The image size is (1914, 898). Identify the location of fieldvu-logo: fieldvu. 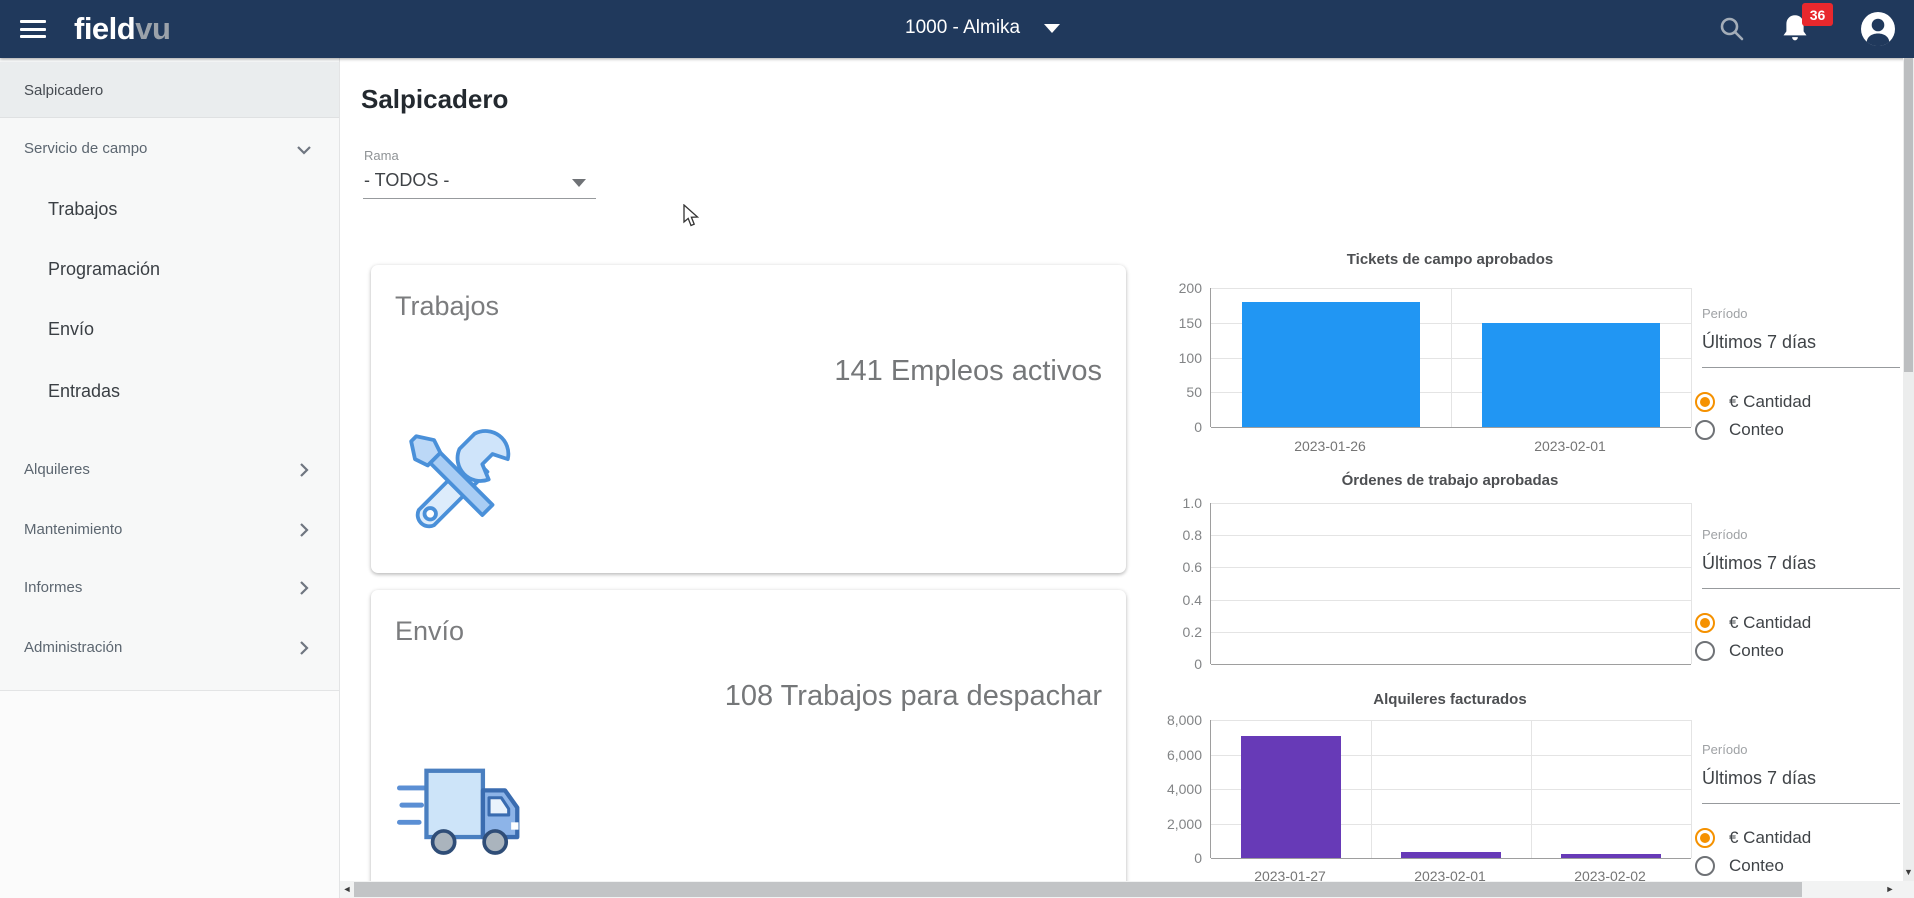
(122, 28).